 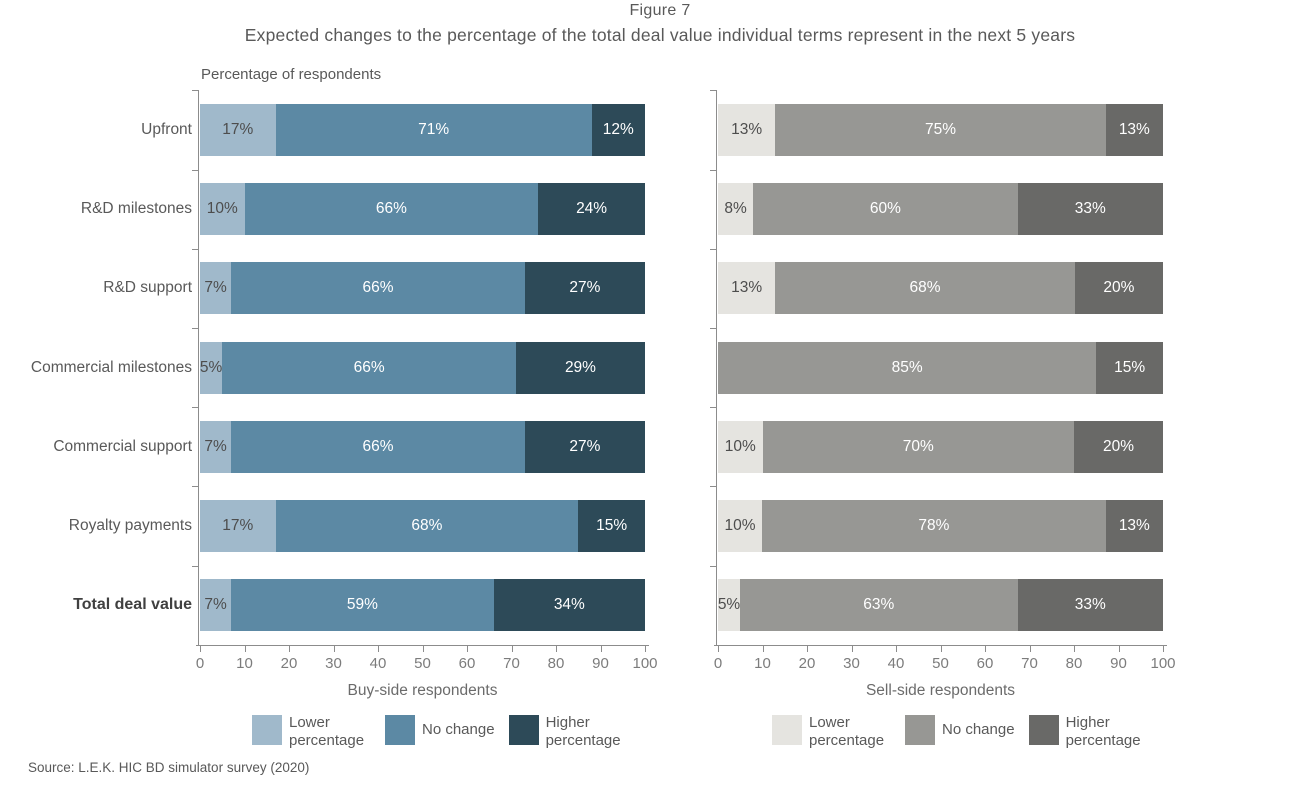 What do you see at coordinates (422, 130) in the screenshot?
I see `bar-row: 17% 71% 12%` at bounding box center [422, 130].